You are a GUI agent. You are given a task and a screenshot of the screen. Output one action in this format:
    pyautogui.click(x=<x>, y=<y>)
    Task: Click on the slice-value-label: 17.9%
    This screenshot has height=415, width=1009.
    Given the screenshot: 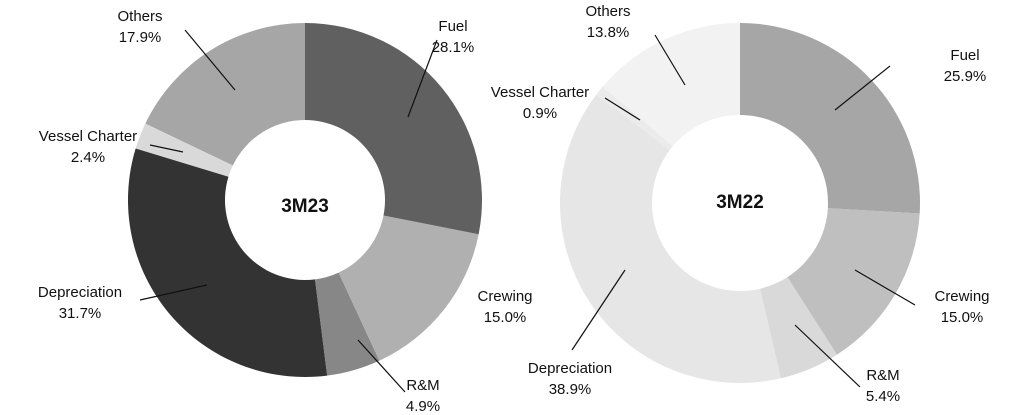 What is the action you would take?
    pyautogui.click(x=140, y=37)
    